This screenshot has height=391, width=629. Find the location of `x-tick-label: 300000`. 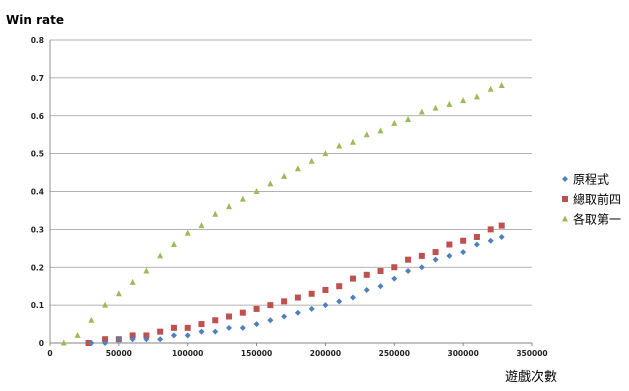

x-tick-label: 300000 is located at coordinates (462, 353).